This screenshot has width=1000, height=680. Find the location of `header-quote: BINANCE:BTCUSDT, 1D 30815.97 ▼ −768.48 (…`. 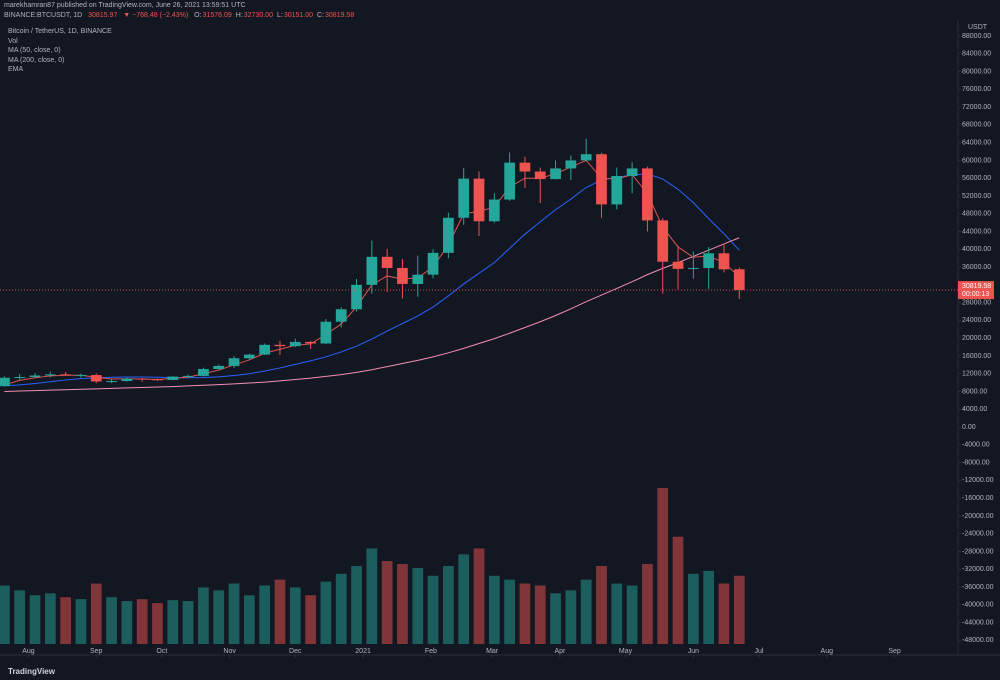

header-quote: BINANCE:BTCUSDT, 1D 30815.97 ▼ −768.48 (… is located at coordinates (183, 15).